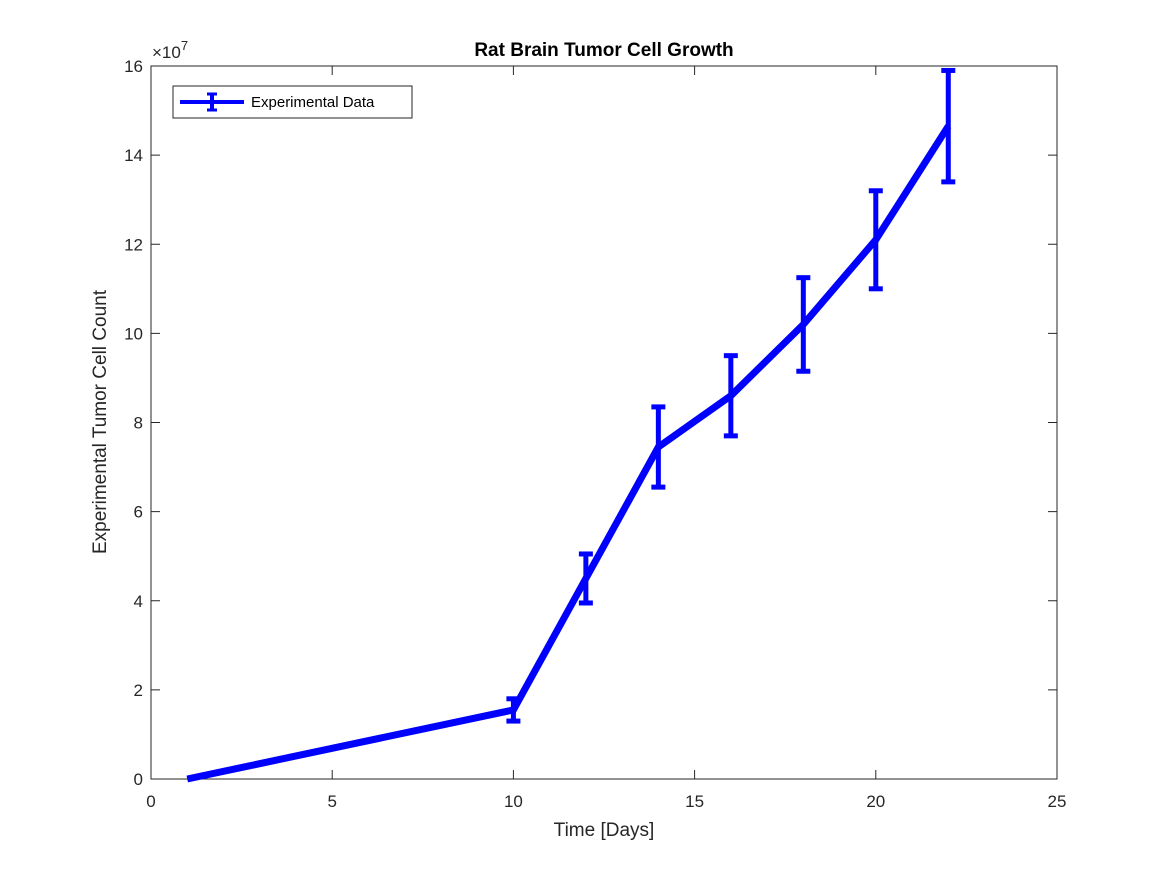 This screenshot has width=1167, height=875. I want to click on y-axis-exponent: ×10⁷, so click(170, 50).